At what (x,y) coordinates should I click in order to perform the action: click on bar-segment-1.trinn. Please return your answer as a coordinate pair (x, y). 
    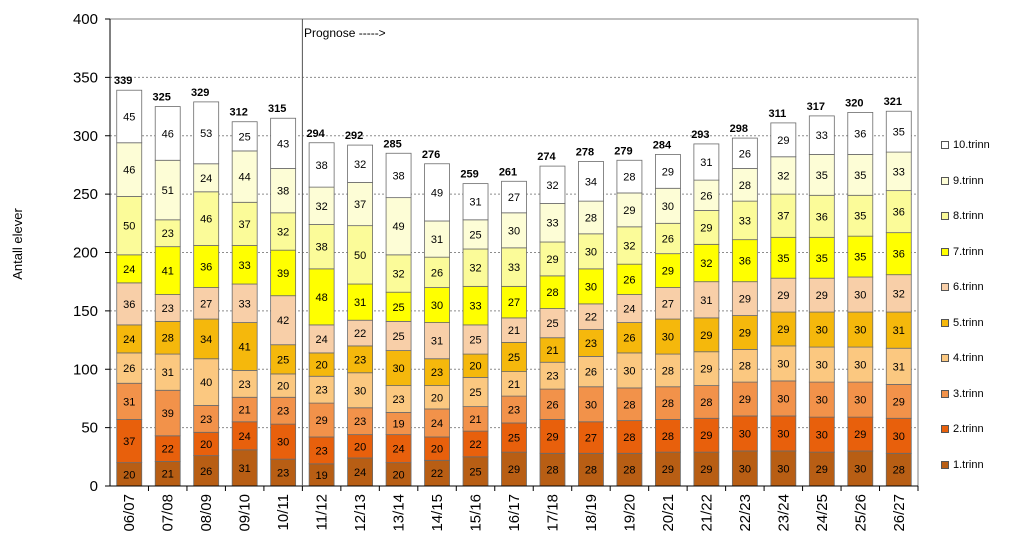
    Looking at the image, I should click on (821, 469).